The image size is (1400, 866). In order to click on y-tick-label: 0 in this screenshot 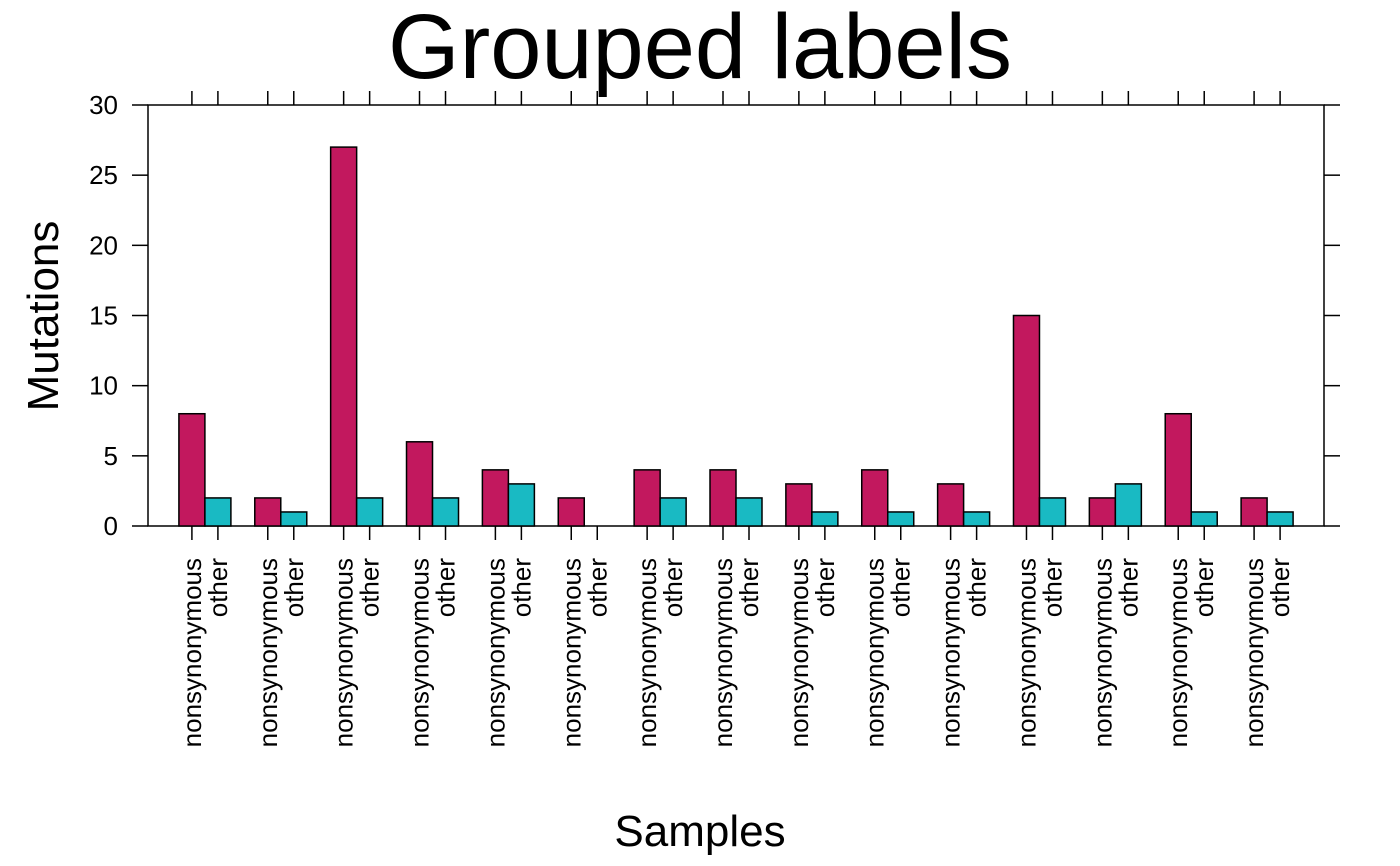, I will do `click(111, 526)`.